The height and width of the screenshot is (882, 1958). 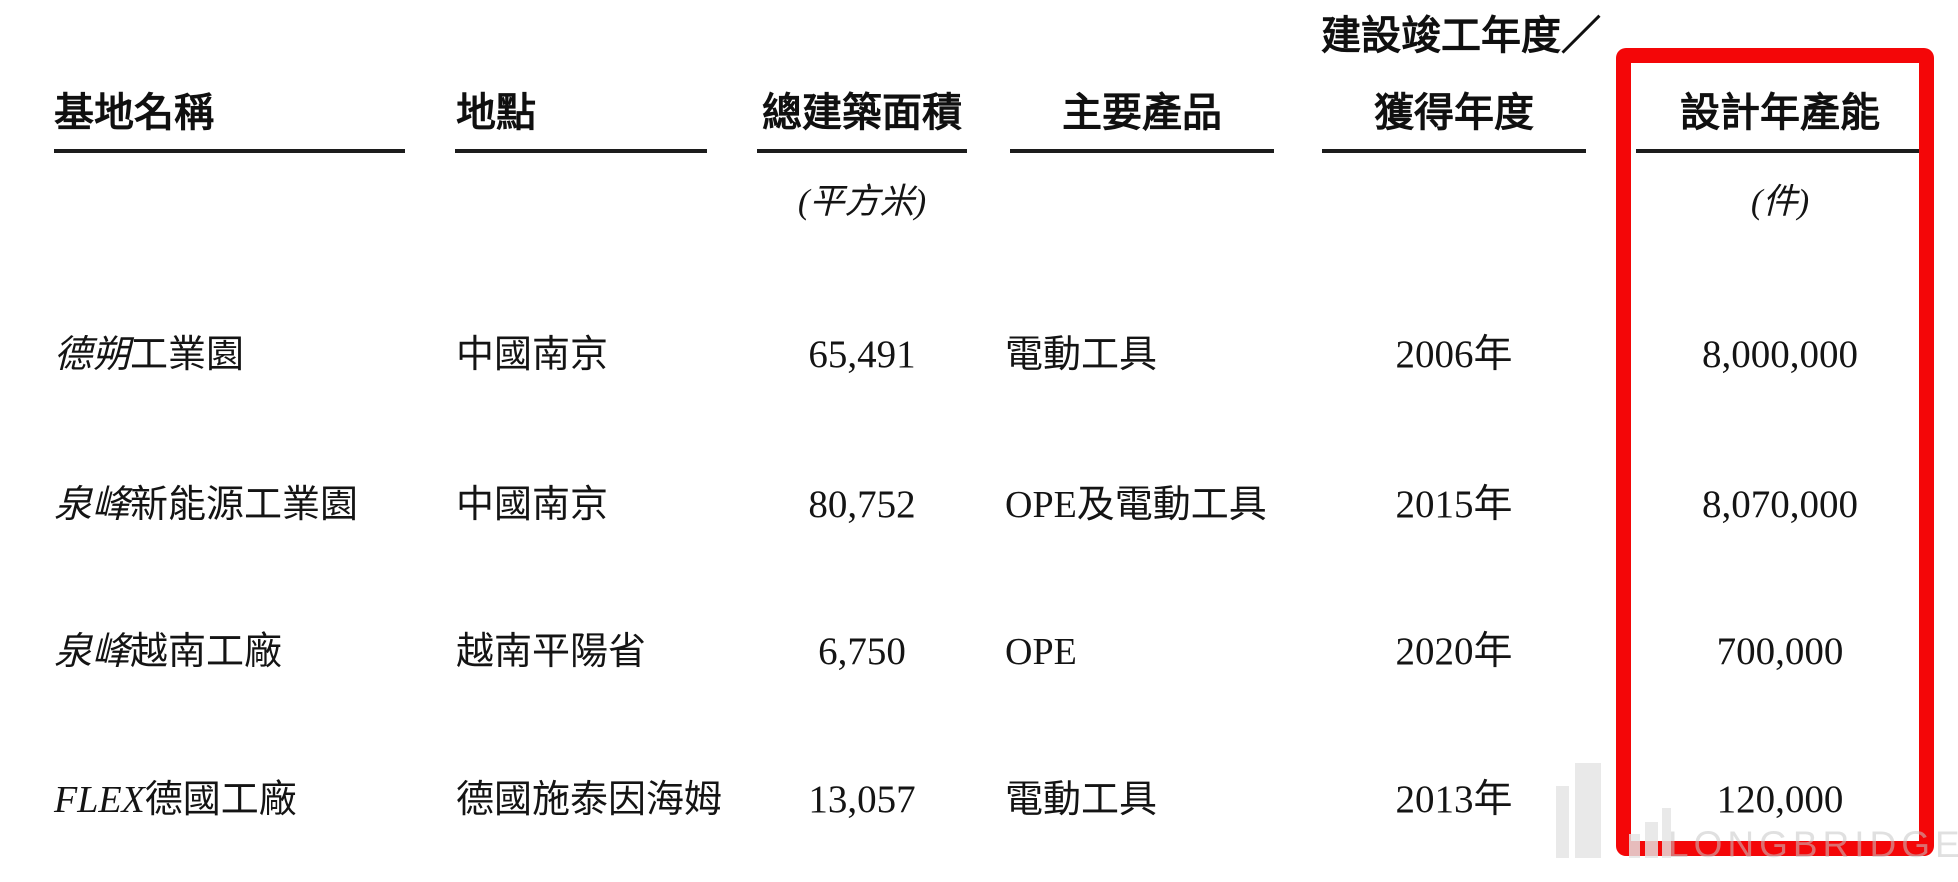 I want to click on cell-base-name: 泉峰新能源工業園, so click(x=206, y=505).